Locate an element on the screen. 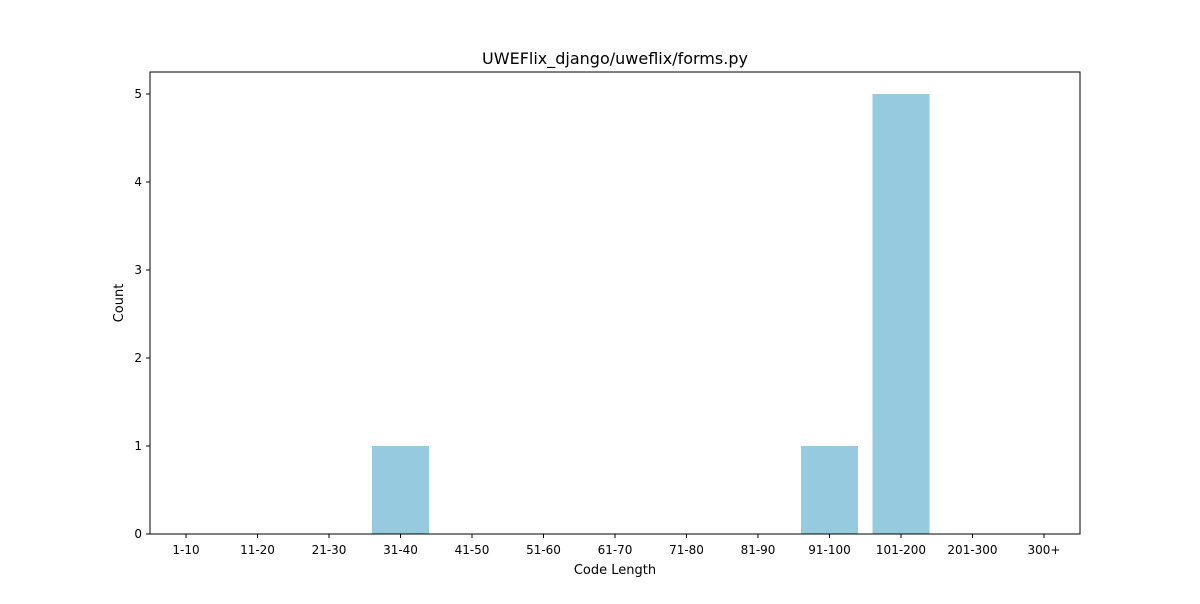 This screenshot has height=604, width=1200. y-tick-label: 5 is located at coordinates (138, 94).